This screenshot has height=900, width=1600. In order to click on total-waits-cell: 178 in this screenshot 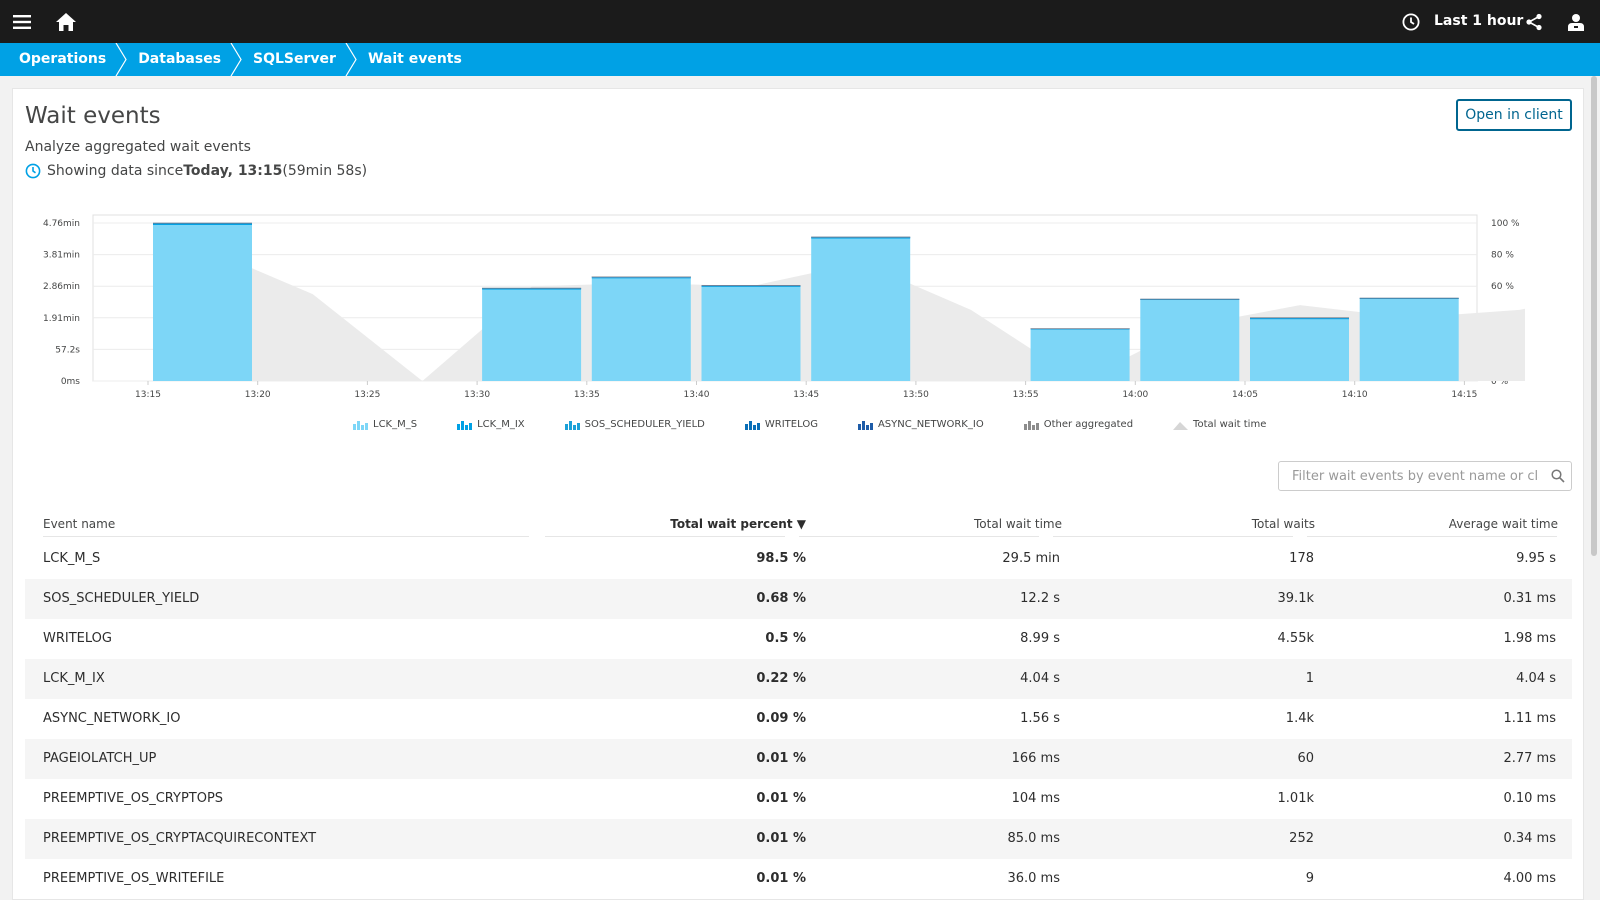, I will do `click(1301, 558)`.